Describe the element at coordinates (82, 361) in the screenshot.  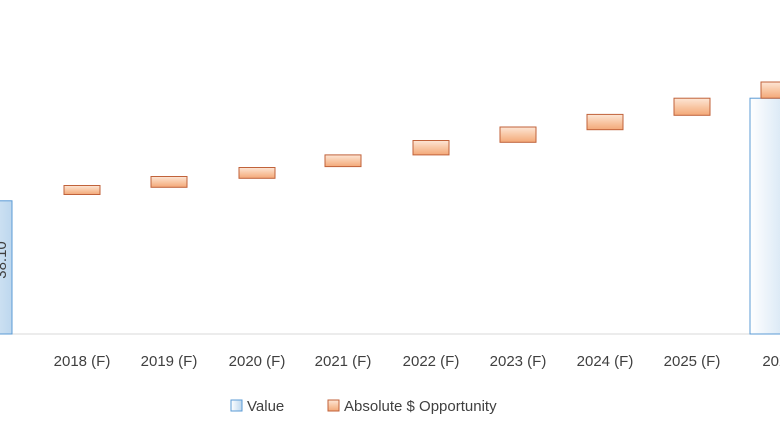
I see `x-tick-label: 2018 (F)` at that location.